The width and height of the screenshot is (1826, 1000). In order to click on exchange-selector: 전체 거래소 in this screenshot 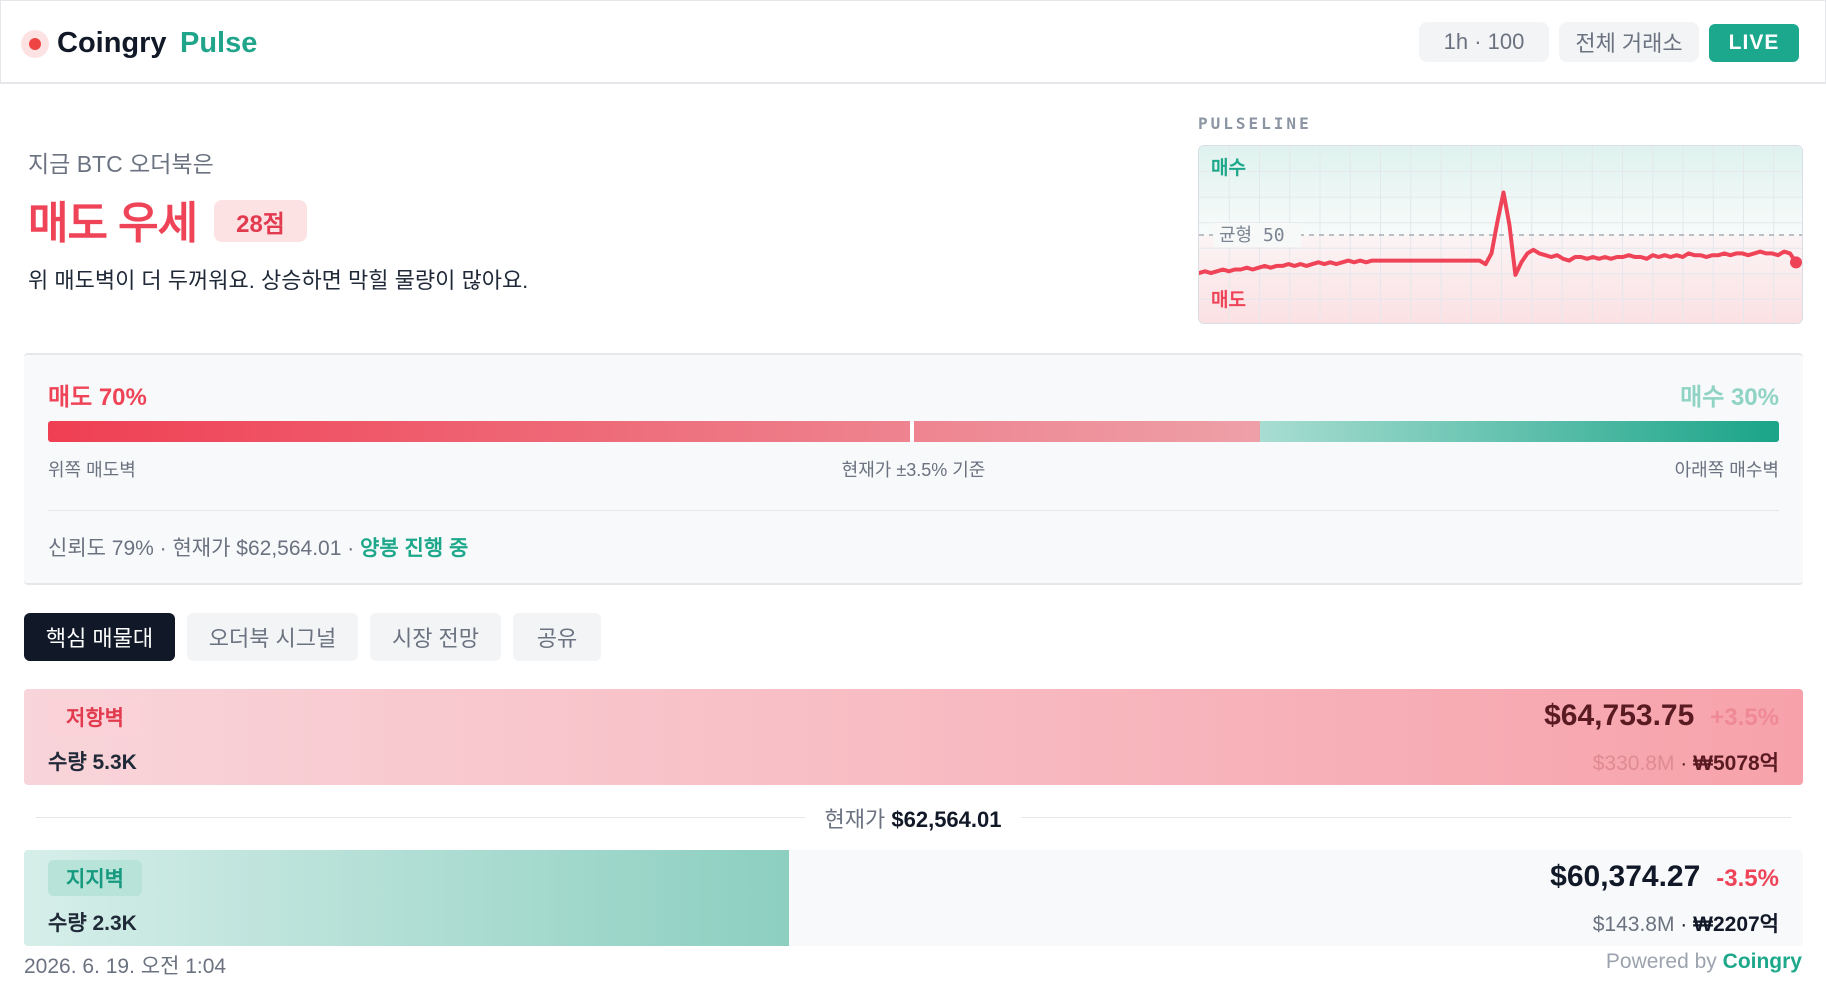, I will do `click(1629, 42)`.